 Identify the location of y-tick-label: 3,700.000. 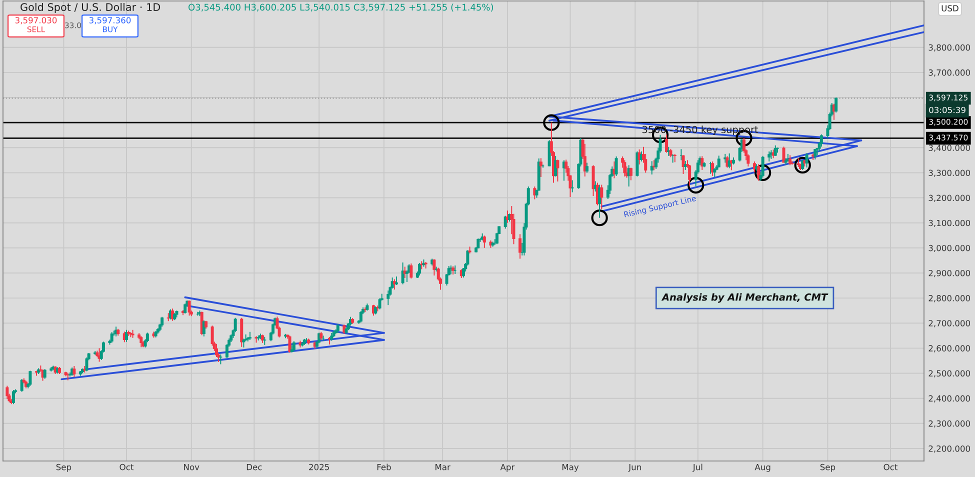
(949, 73).